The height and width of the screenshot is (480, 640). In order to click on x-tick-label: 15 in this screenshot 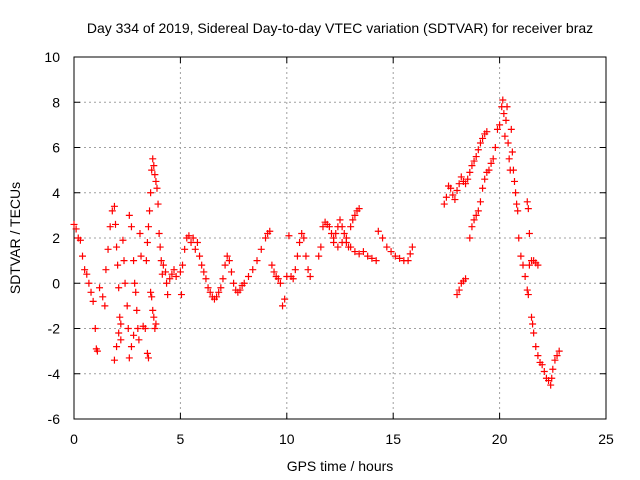, I will do `click(393, 439)`.